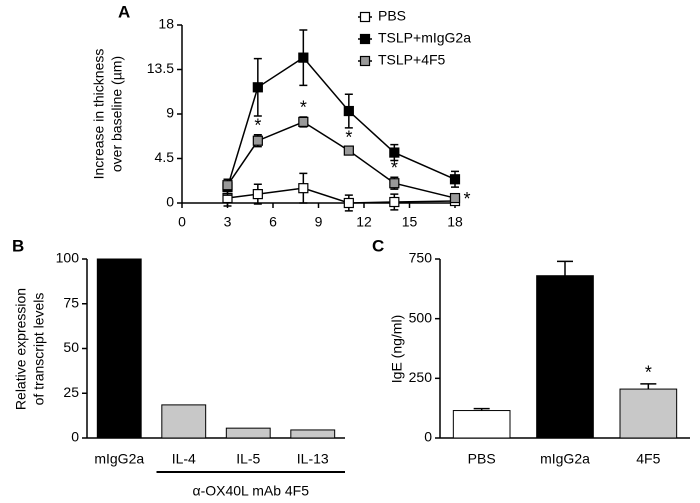  I want to click on y-axis-label: Increase in thickness, so click(99, 114).